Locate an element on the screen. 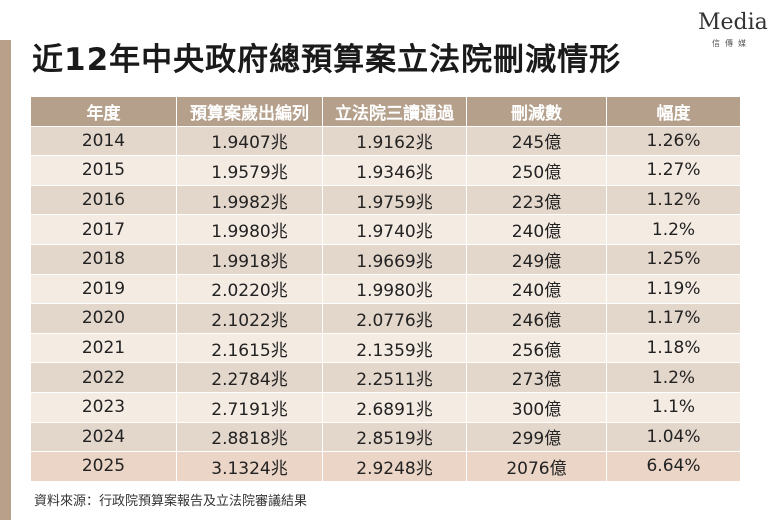  cell-year: 2019 is located at coordinates (103, 289).